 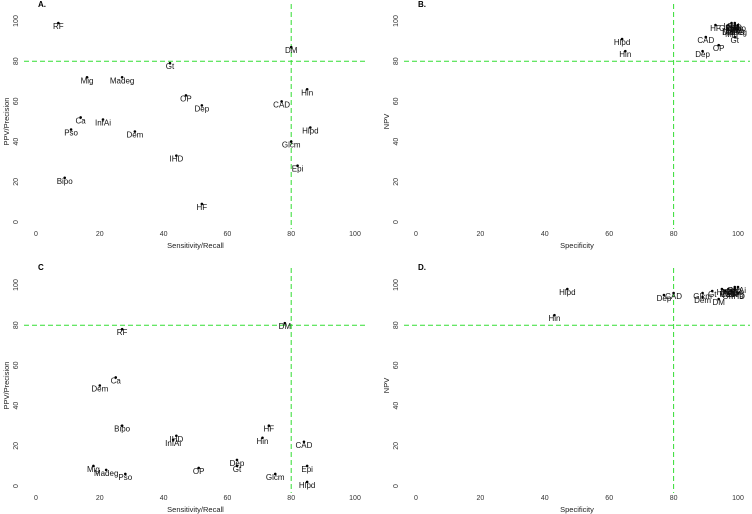 What do you see at coordinates (16, 61) in the screenshot?
I see `y-tick-label: 80` at bounding box center [16, 61].